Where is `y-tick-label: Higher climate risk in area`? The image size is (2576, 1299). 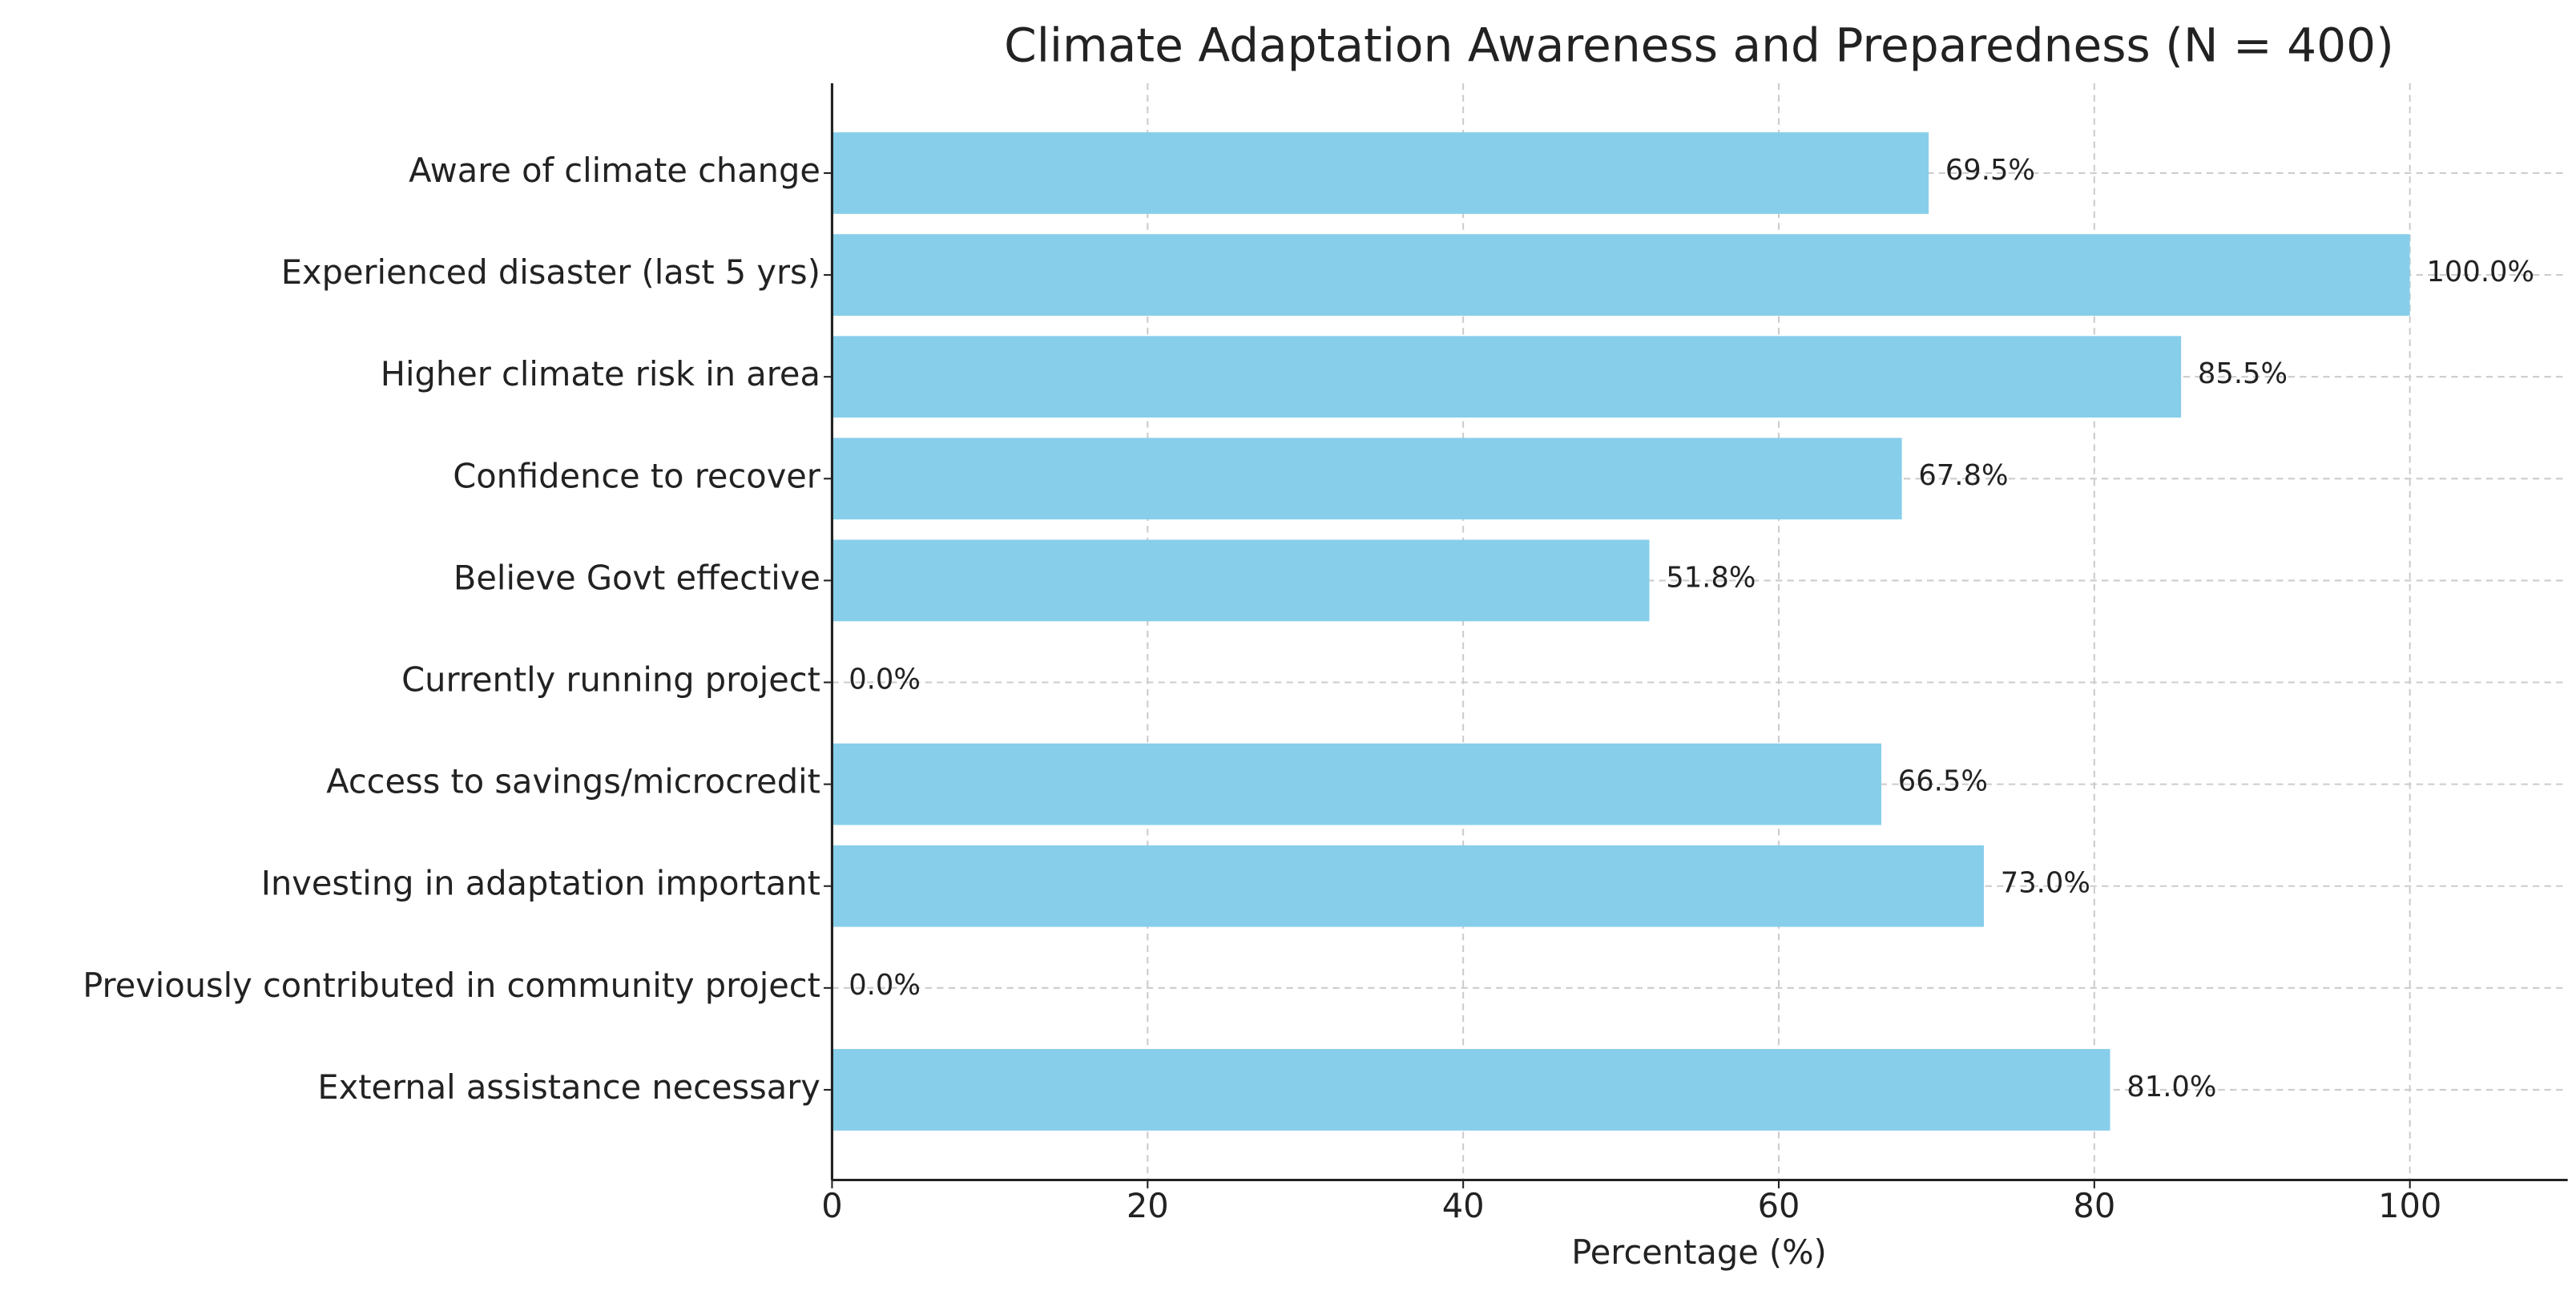
y-tick-label: Higher climate risk in area is located at coordinates (600, 373).